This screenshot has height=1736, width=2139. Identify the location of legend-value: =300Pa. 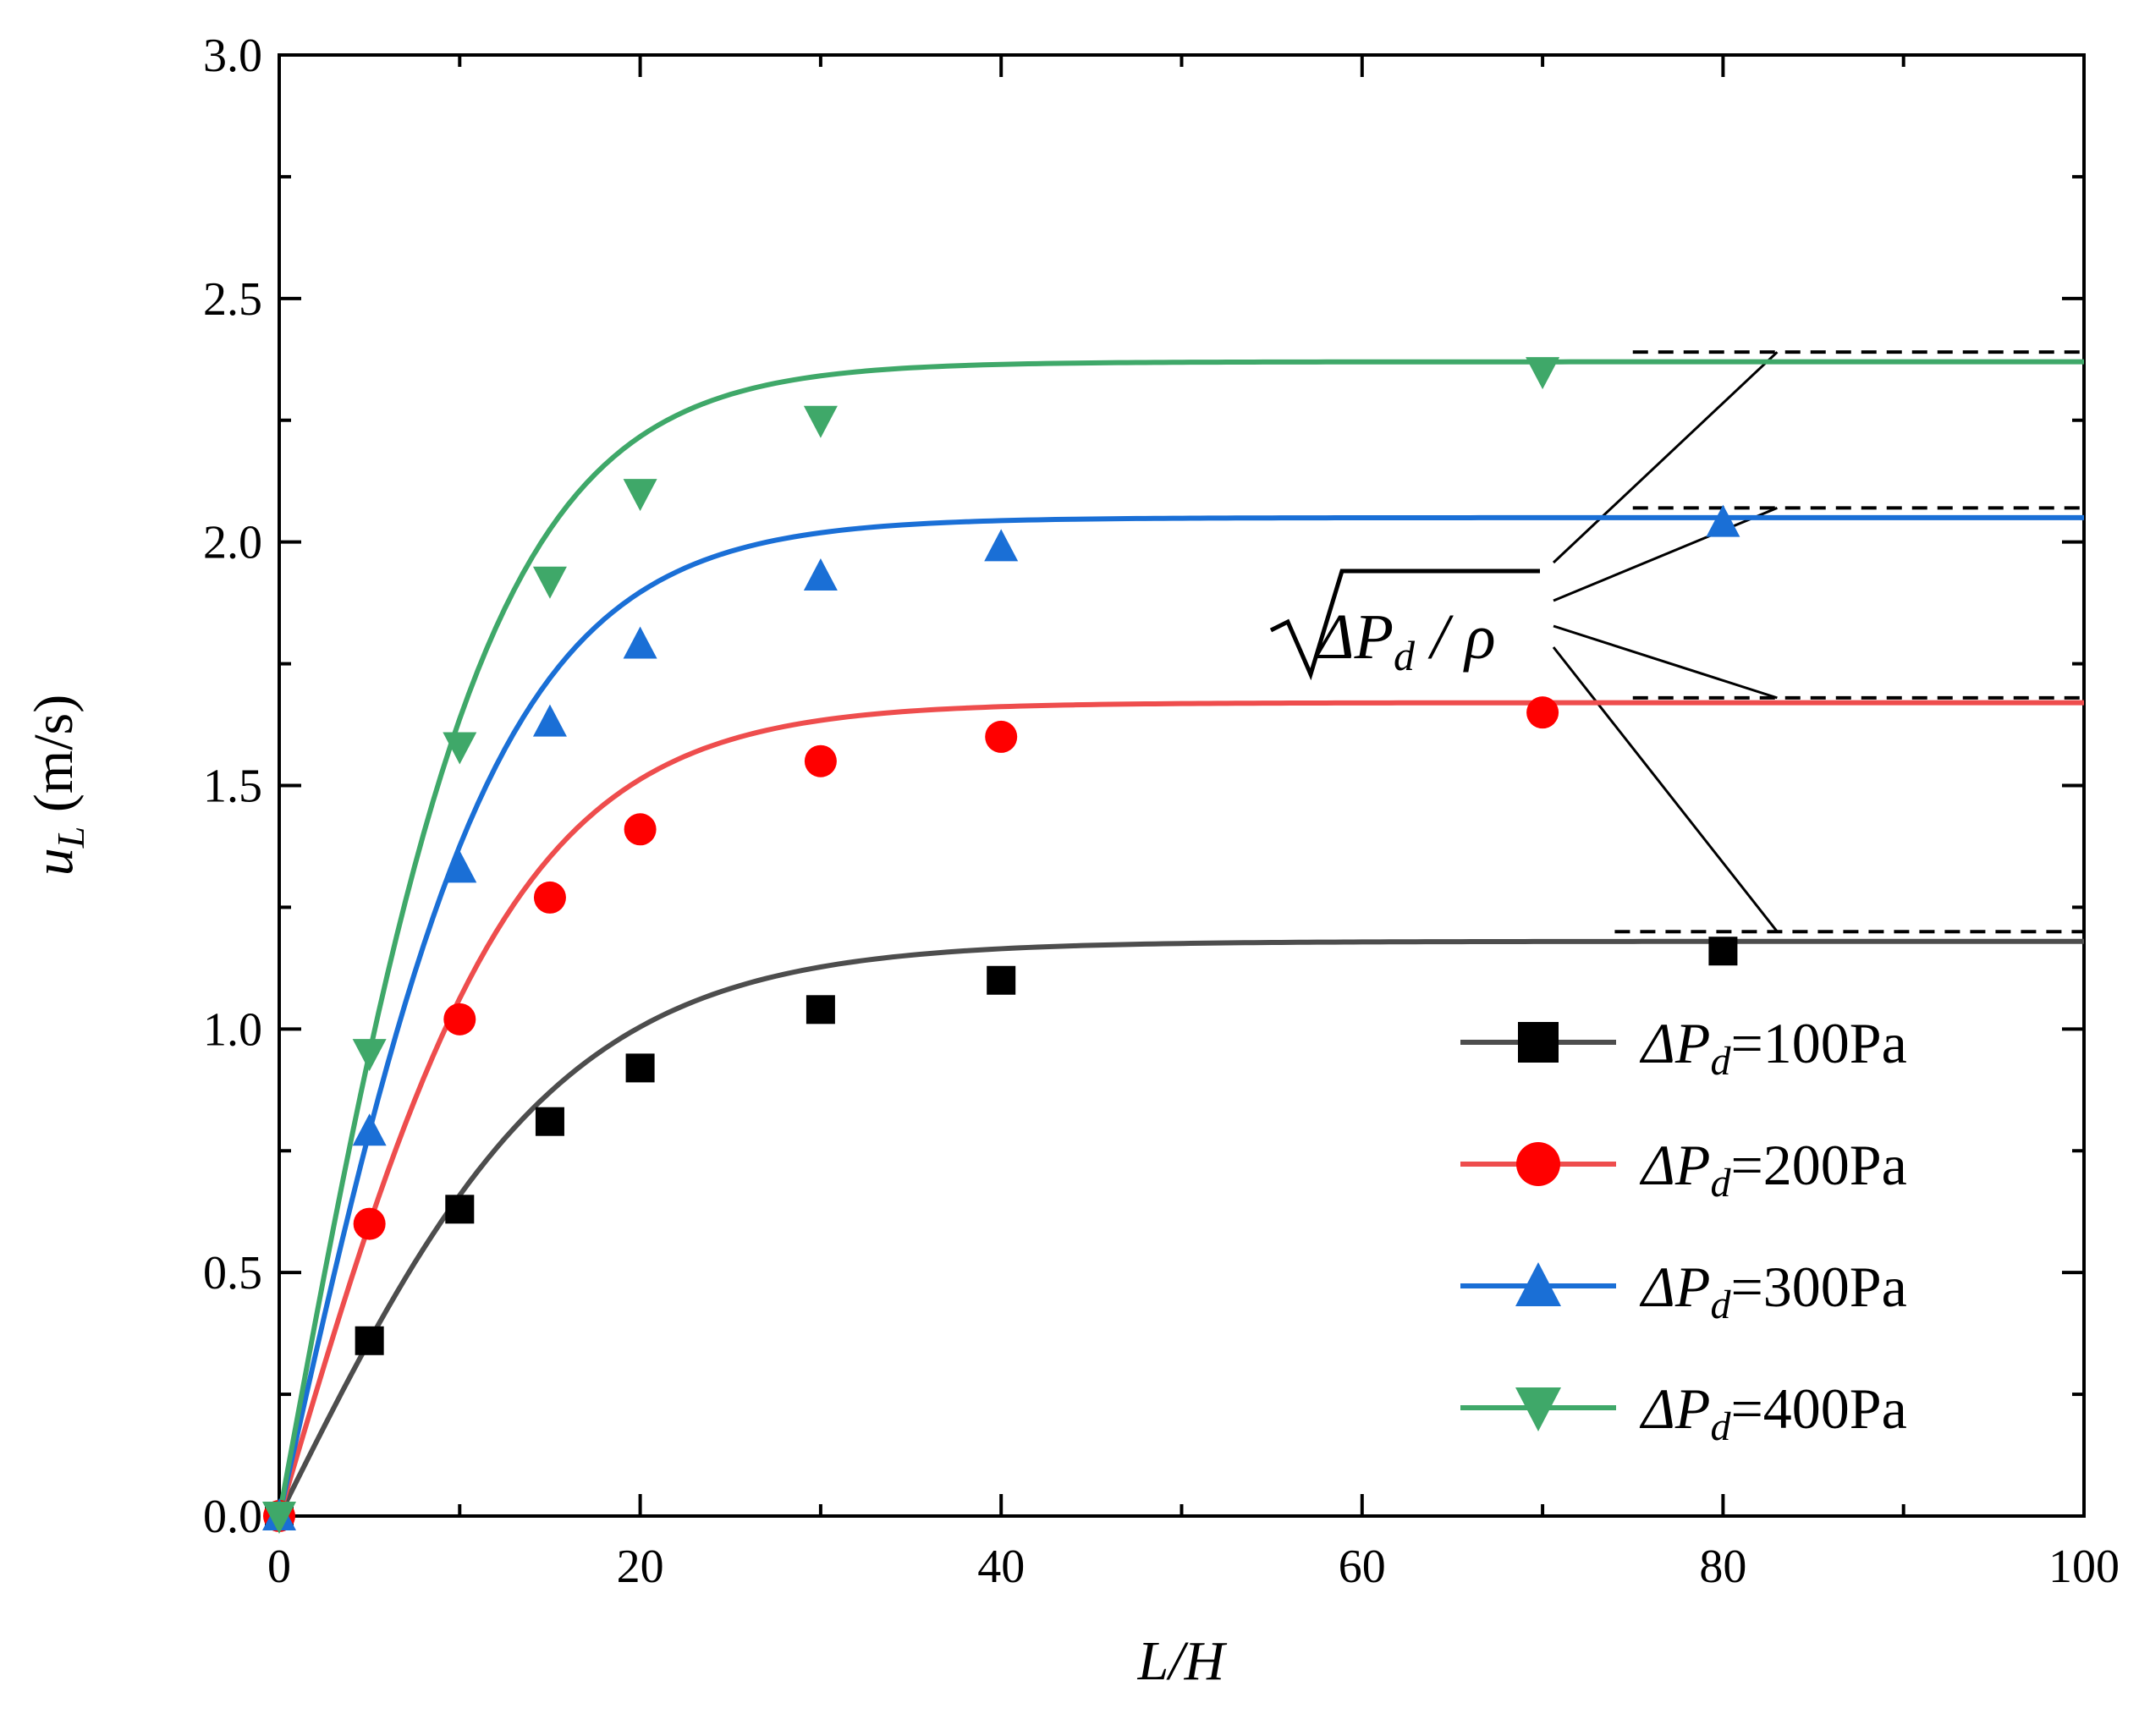
(1818, 1287).